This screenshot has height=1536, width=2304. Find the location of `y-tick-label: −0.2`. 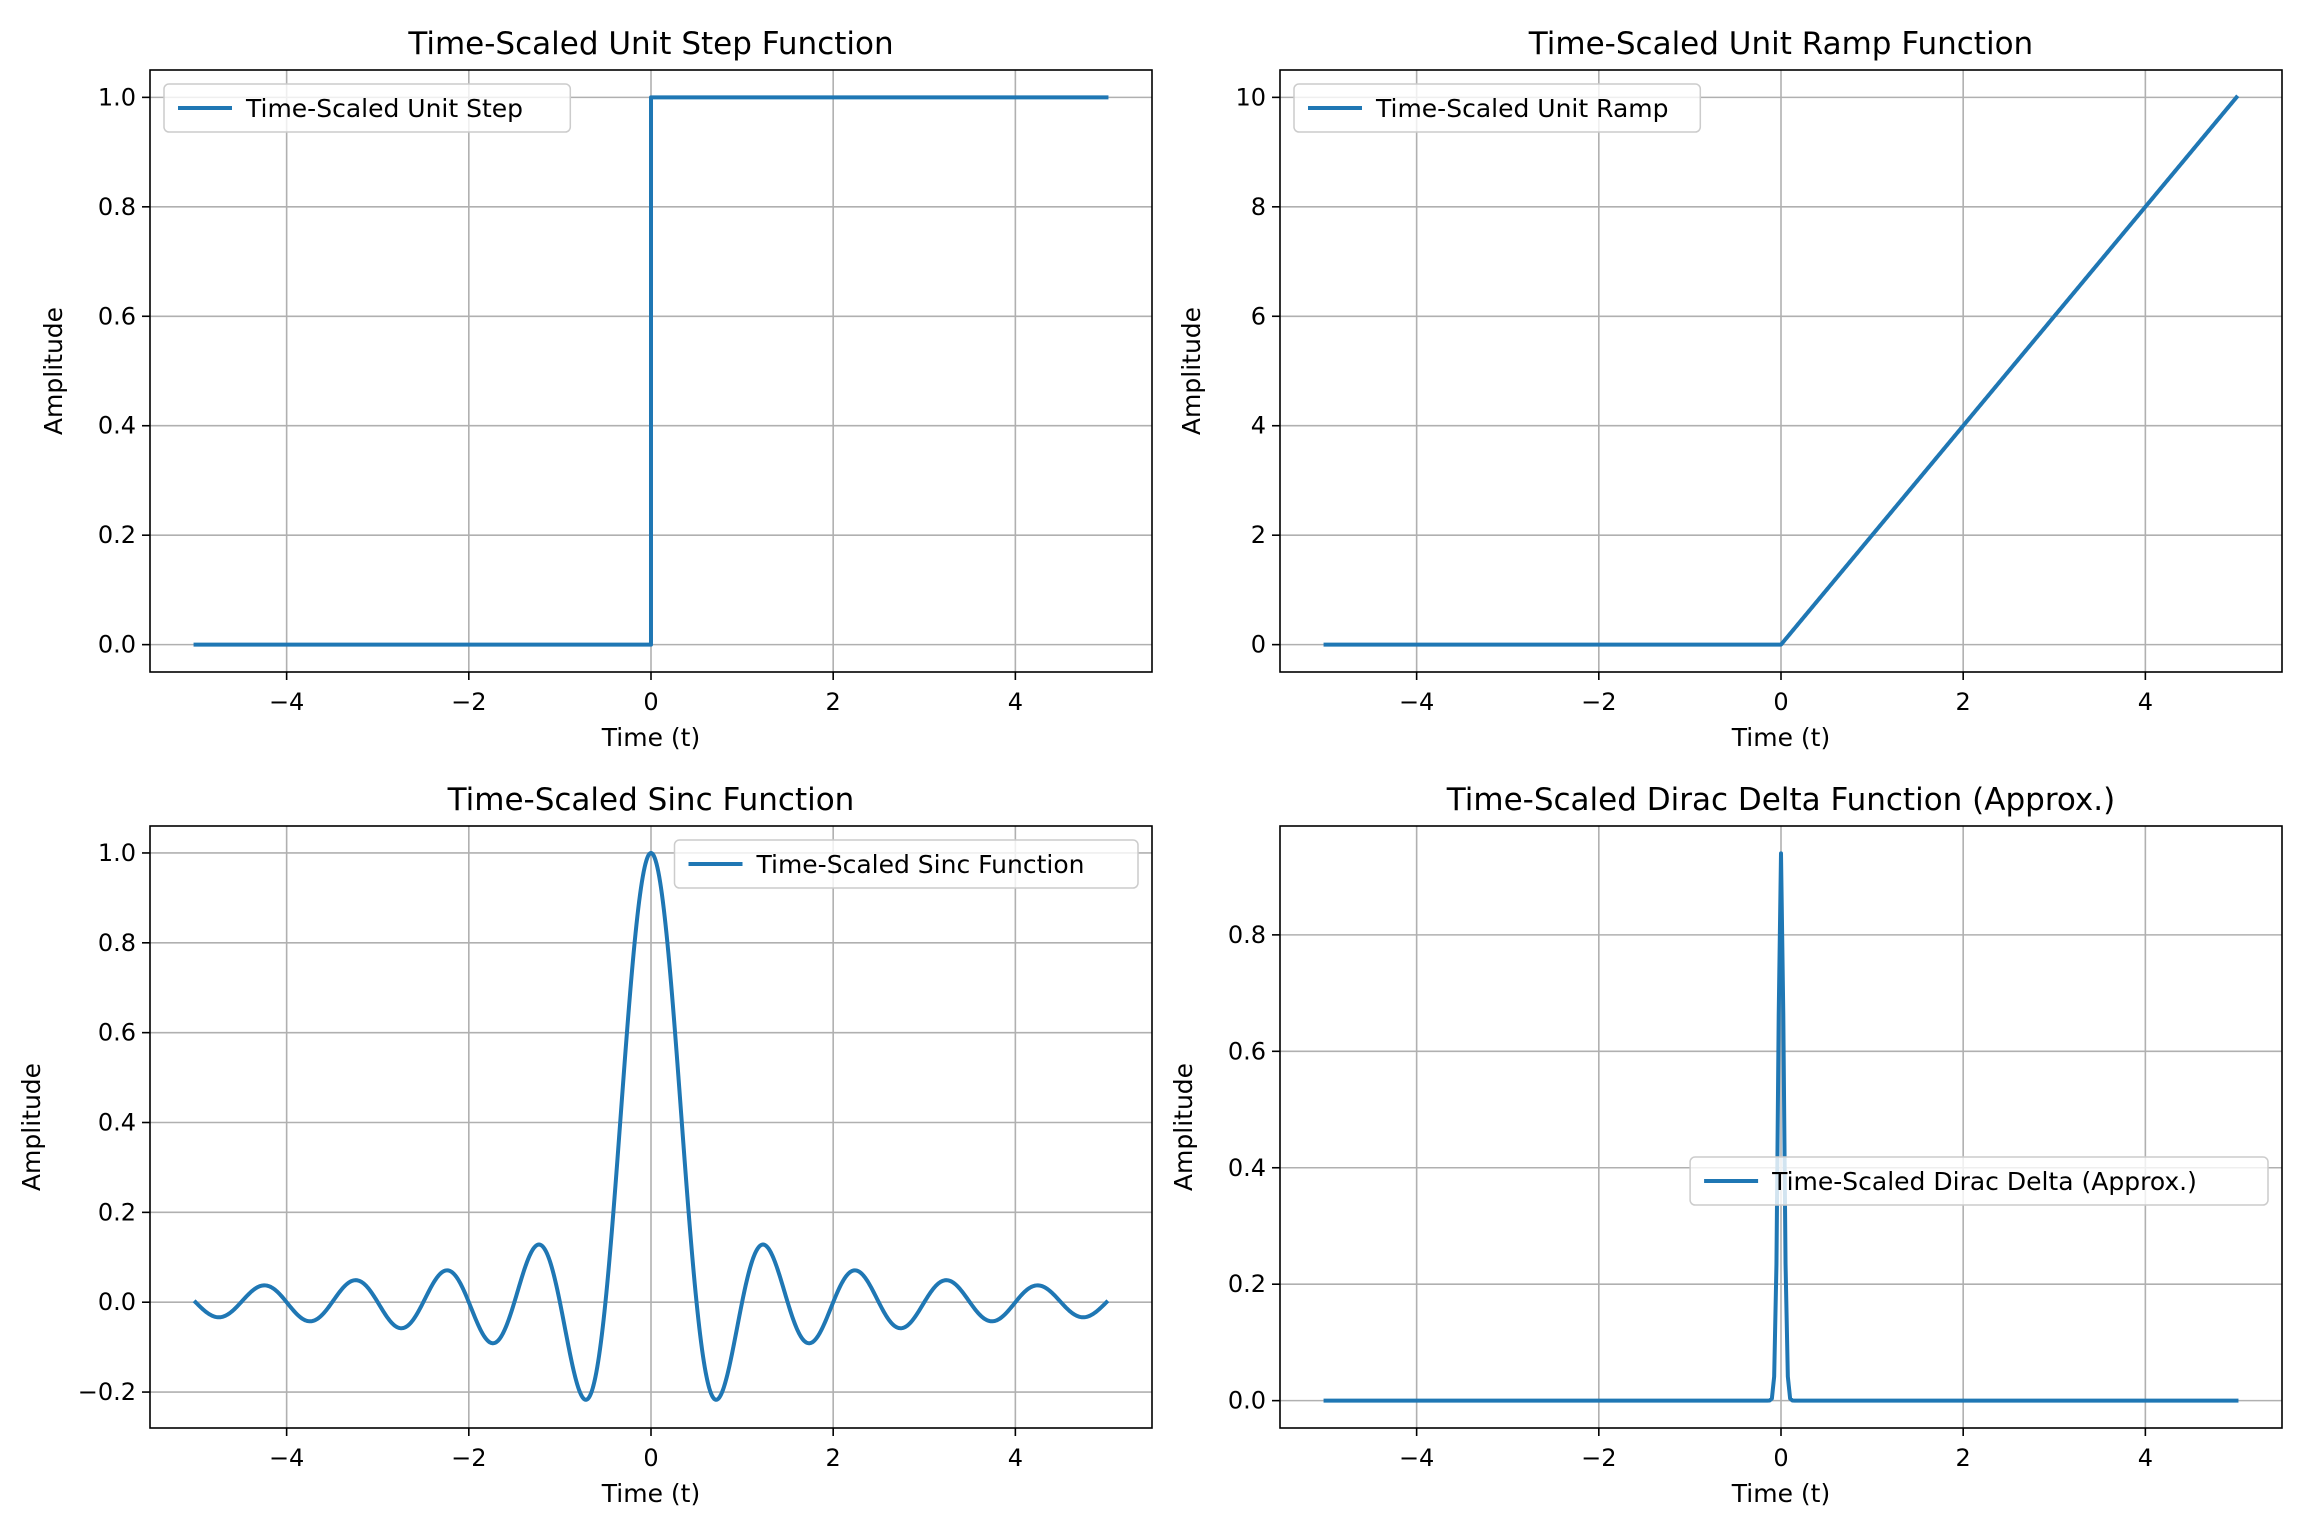

y-tick-label: −0.2 is located at coordinates (107, 1392).